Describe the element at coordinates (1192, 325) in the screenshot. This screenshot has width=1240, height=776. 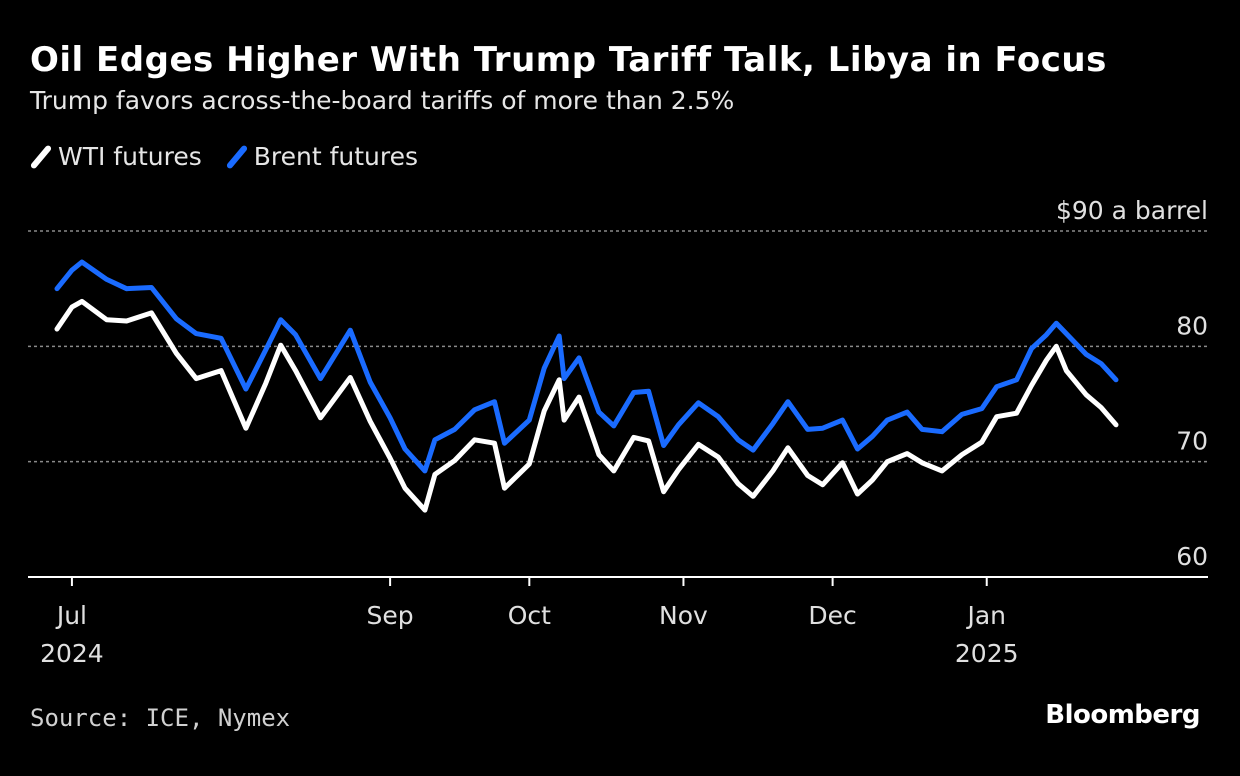
I see `y-tick-label: 80` at that location.